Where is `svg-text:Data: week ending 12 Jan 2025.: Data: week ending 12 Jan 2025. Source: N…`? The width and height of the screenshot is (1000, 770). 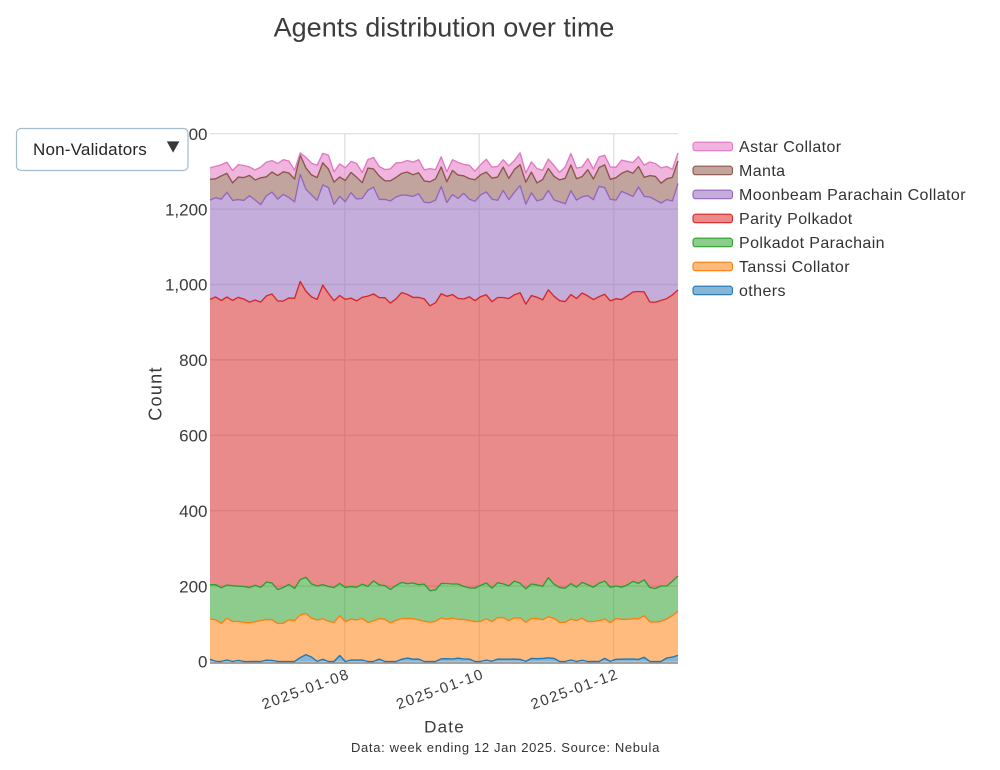
svg-text:Data: week ending 12 Jan 2025.: Data: week ending 12 Jan 2025. Source: N… is located at coordinates (505, 747).